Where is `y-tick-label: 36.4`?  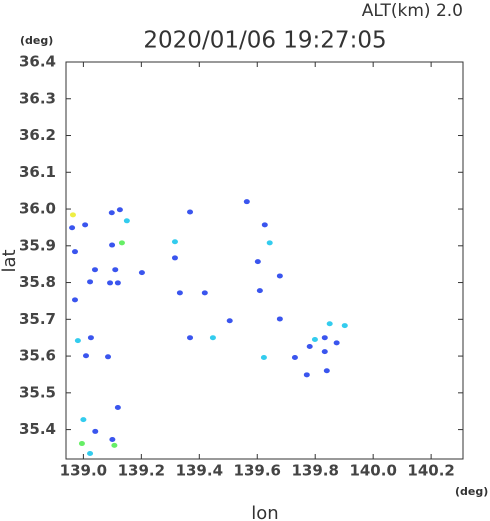 y-tick-label: 36.4 is located at coordinates (37, 62).